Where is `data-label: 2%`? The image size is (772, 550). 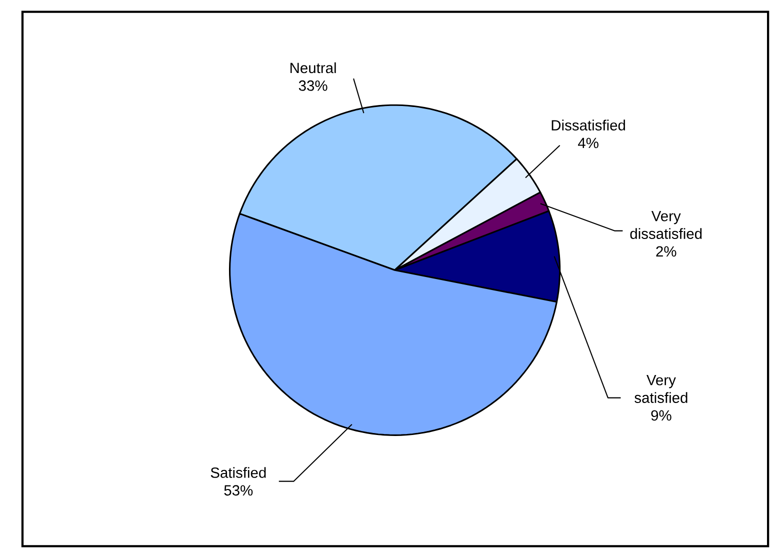
data-label: 2% is located at coordinates (666, 251).